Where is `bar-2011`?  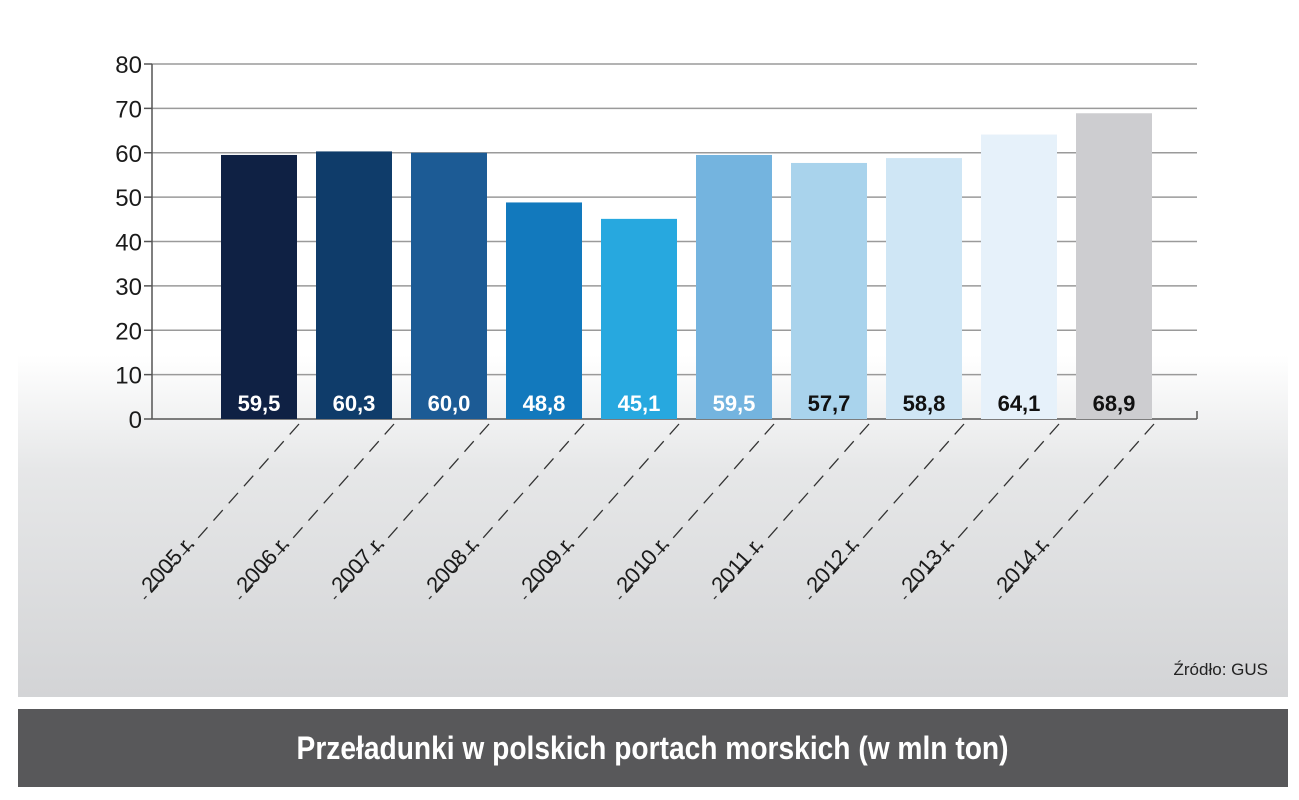
bar-2011 is located at coordinates (829, 291).